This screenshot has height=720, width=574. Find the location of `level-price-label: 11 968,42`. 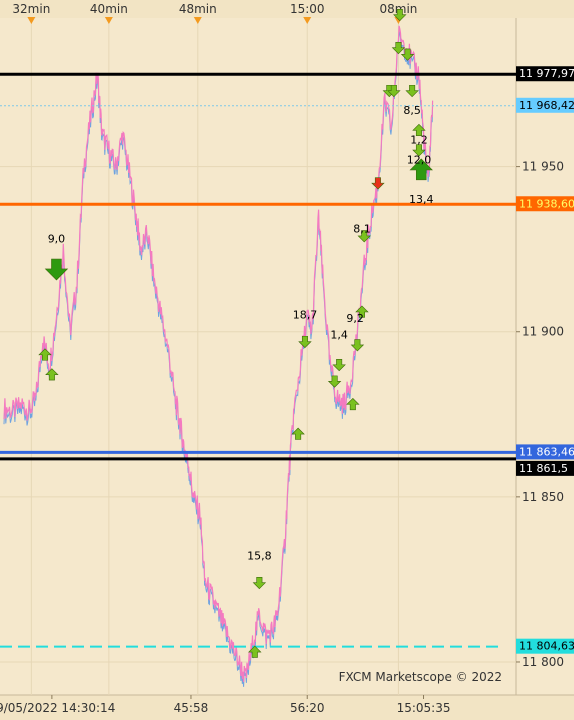

level-price-label: 11 968,42 is located at coordinates (546, 105).